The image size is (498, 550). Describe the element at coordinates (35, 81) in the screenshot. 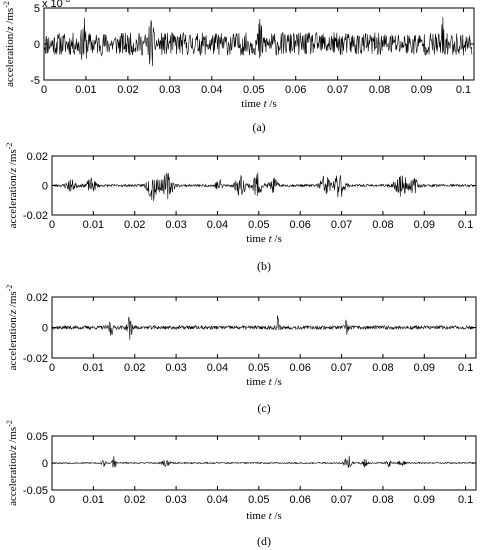

I see `y-tick-label: -5` at that location.